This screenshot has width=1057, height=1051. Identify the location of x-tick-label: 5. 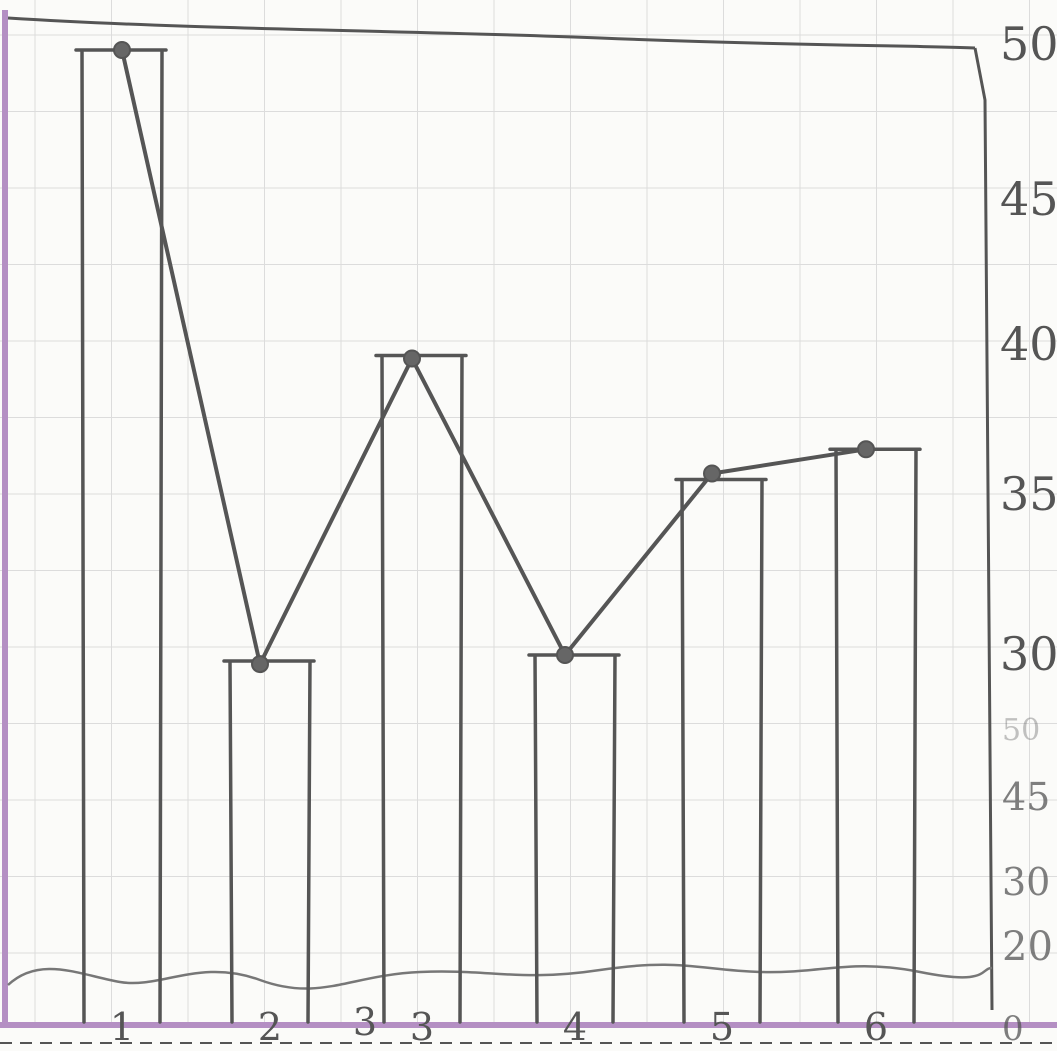
(722, 1027).